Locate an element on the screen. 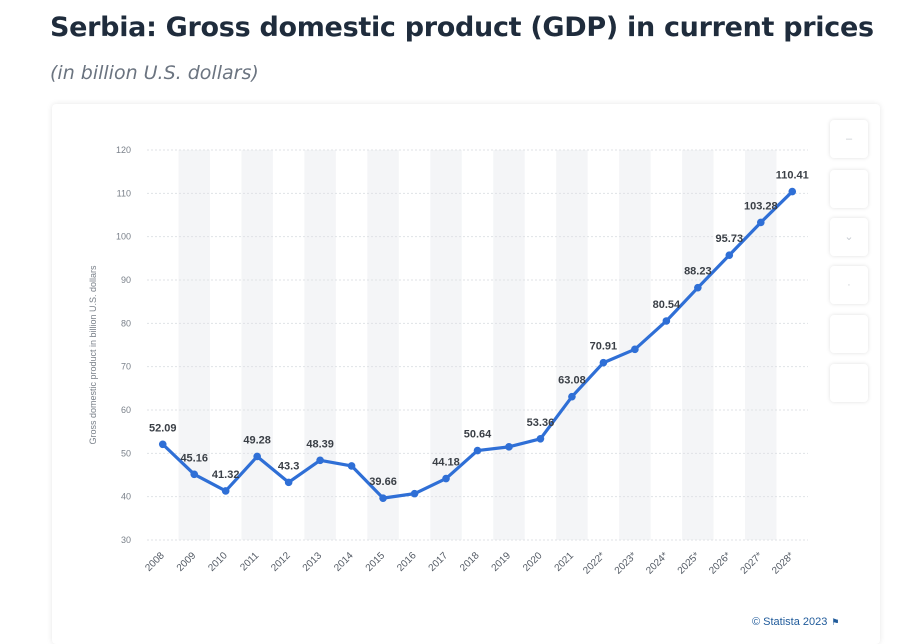  chart-subtitle: (in billion U.S. dollars) is located at coordinates (154, 73).